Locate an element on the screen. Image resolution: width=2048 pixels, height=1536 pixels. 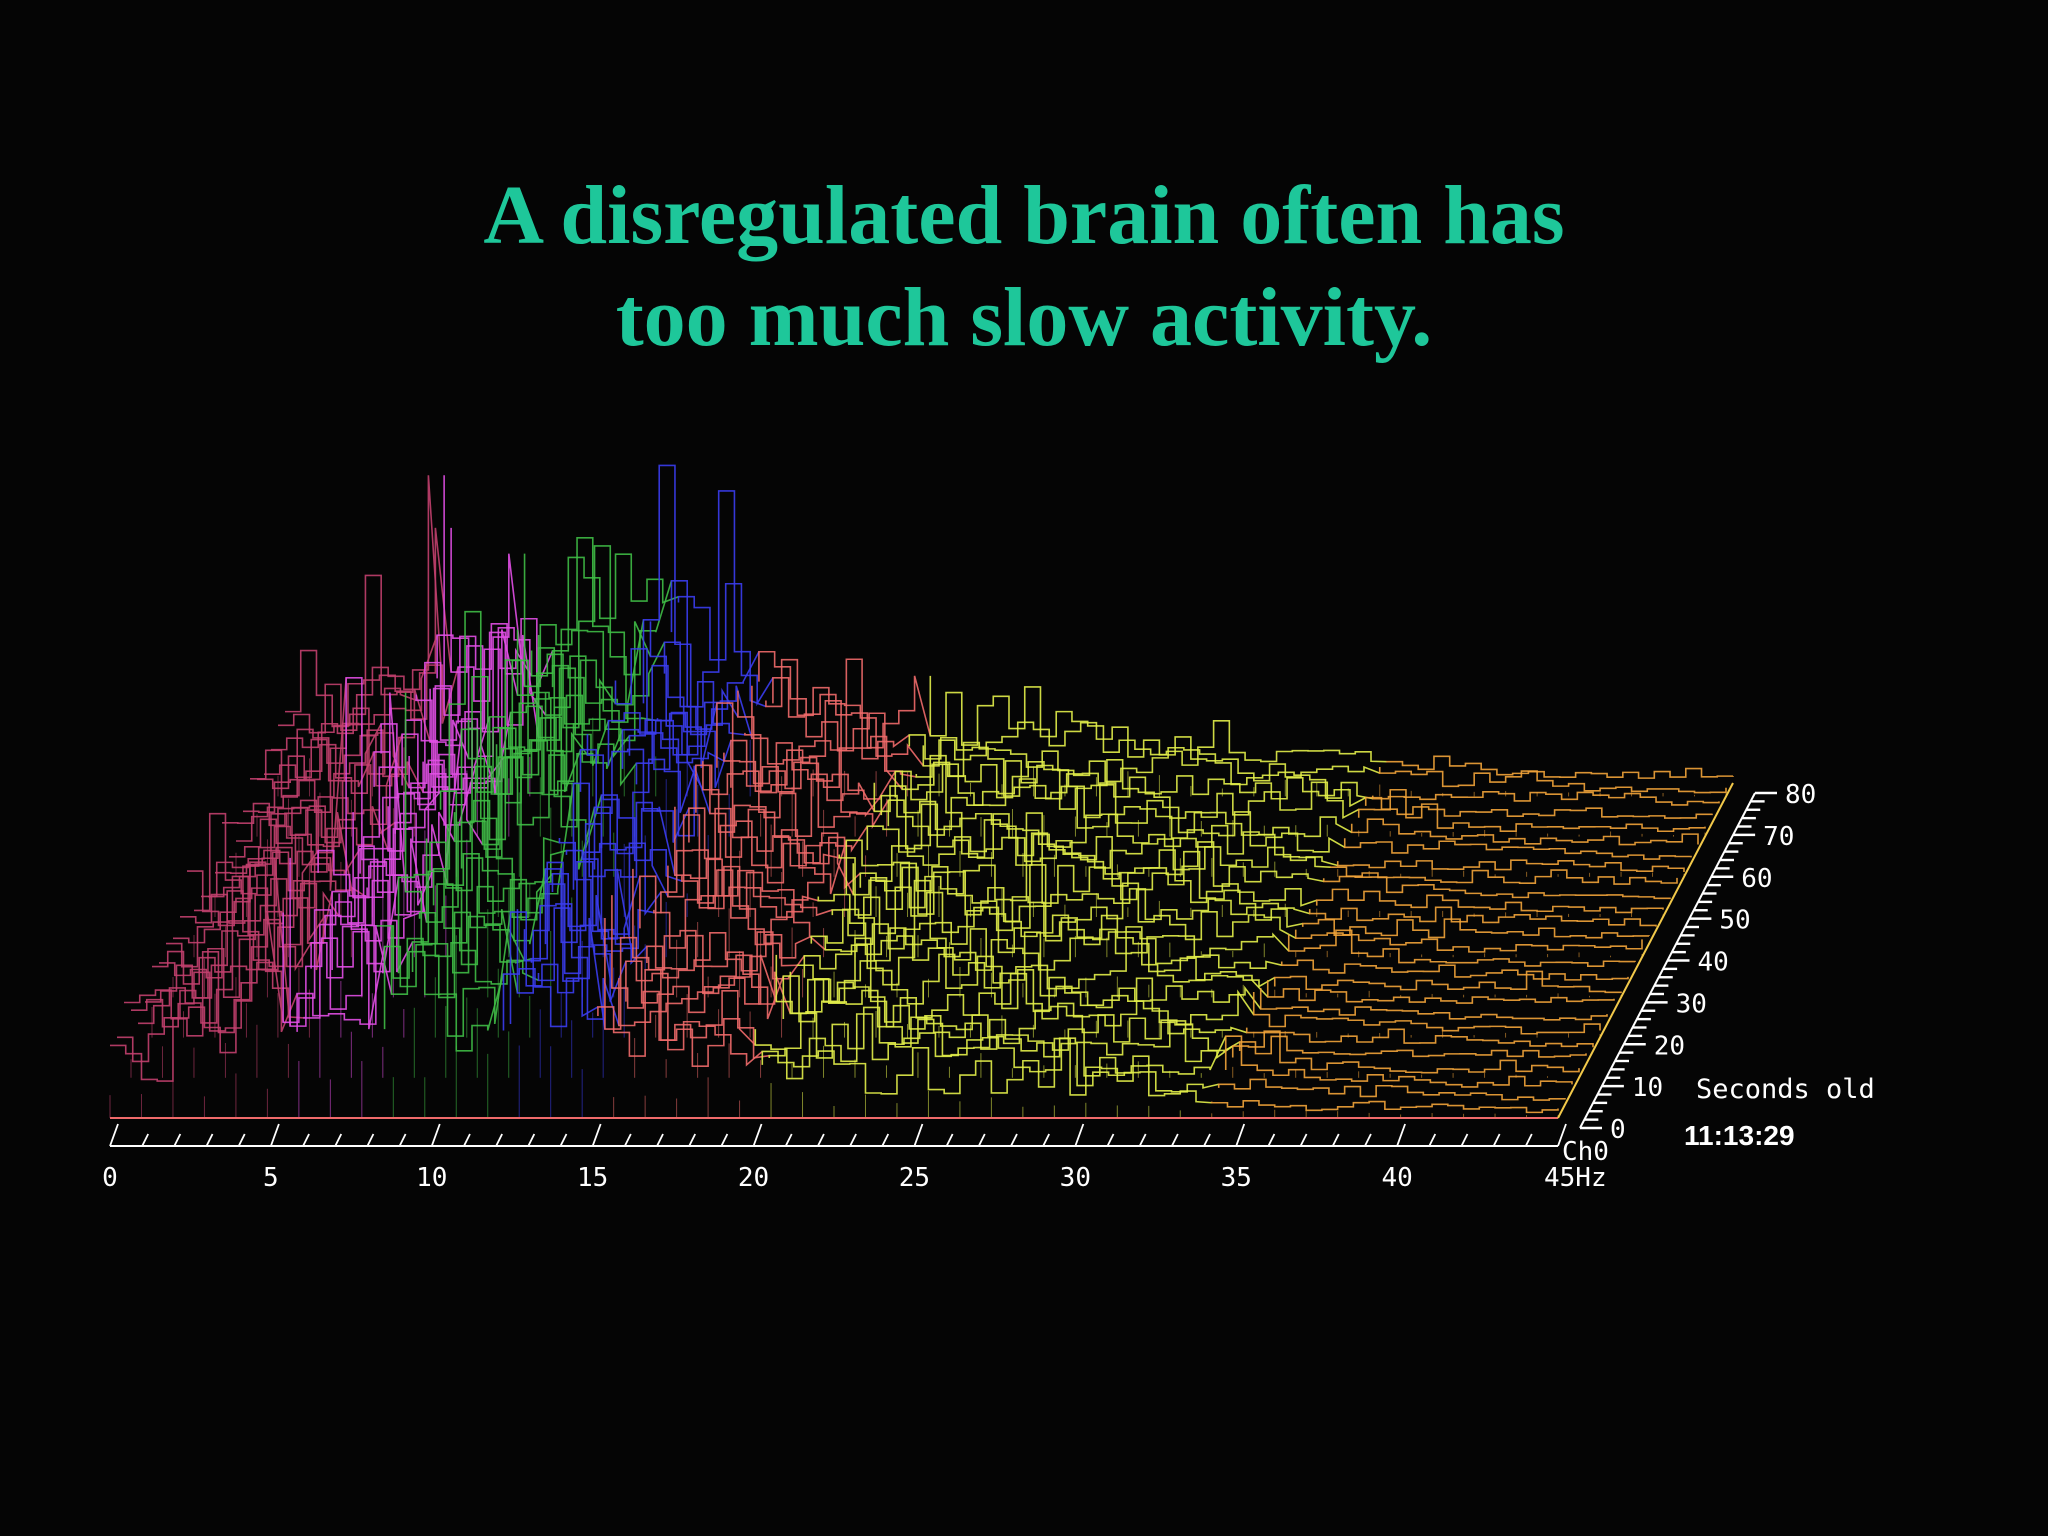
title-line-1: A disregulated brain often has is located at coordinates (1024, 215).